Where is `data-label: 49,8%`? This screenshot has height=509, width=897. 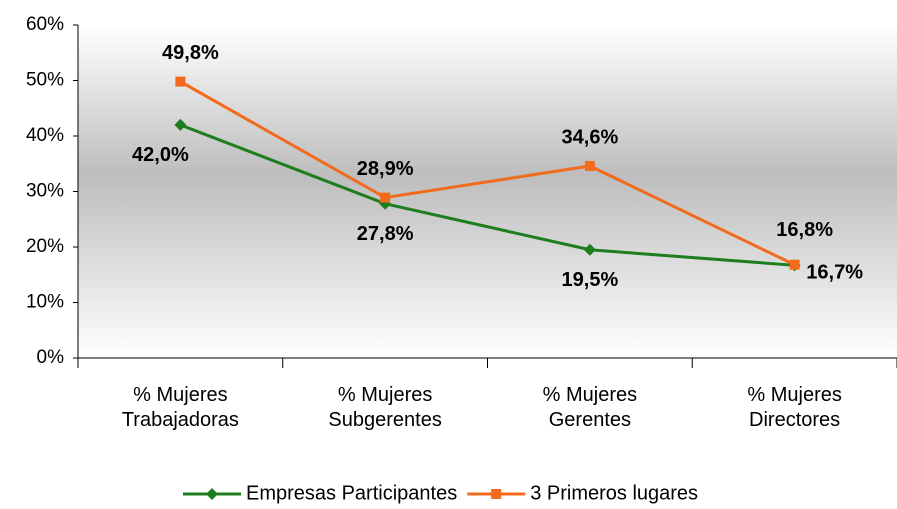 data-label: 49,8% is located at coordinates (190, 53).